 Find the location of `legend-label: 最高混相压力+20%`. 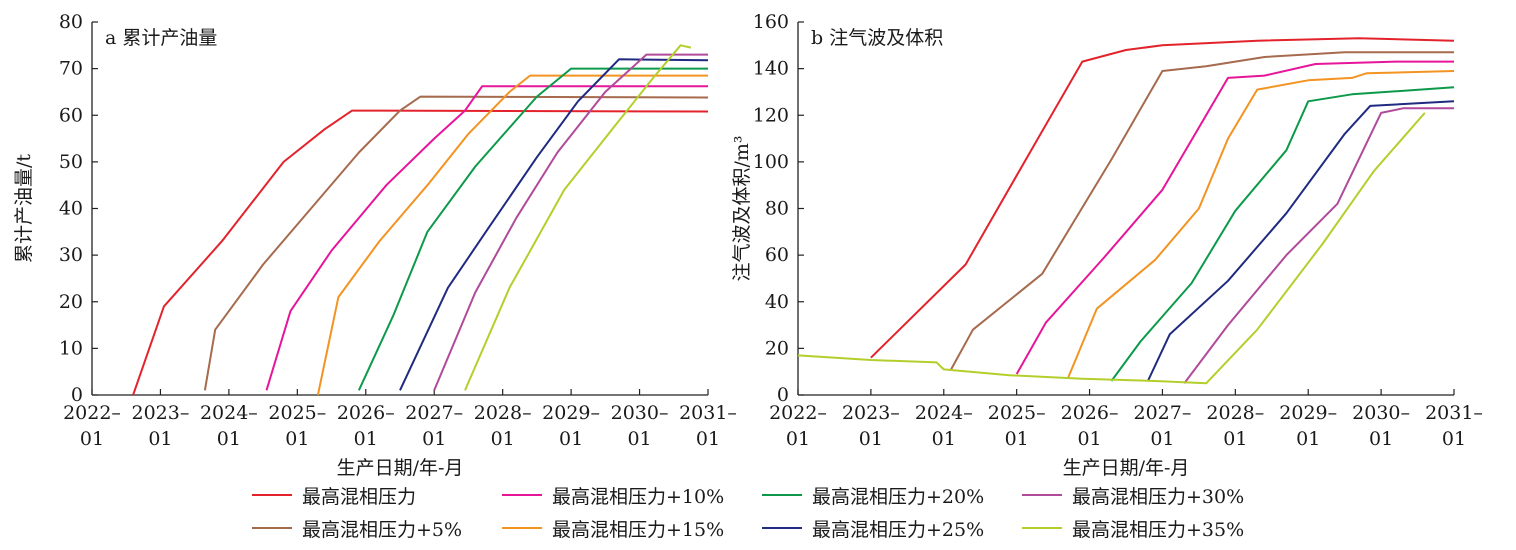

legend-label: 最高混相压力+20% is located at coordinates (898, 496).